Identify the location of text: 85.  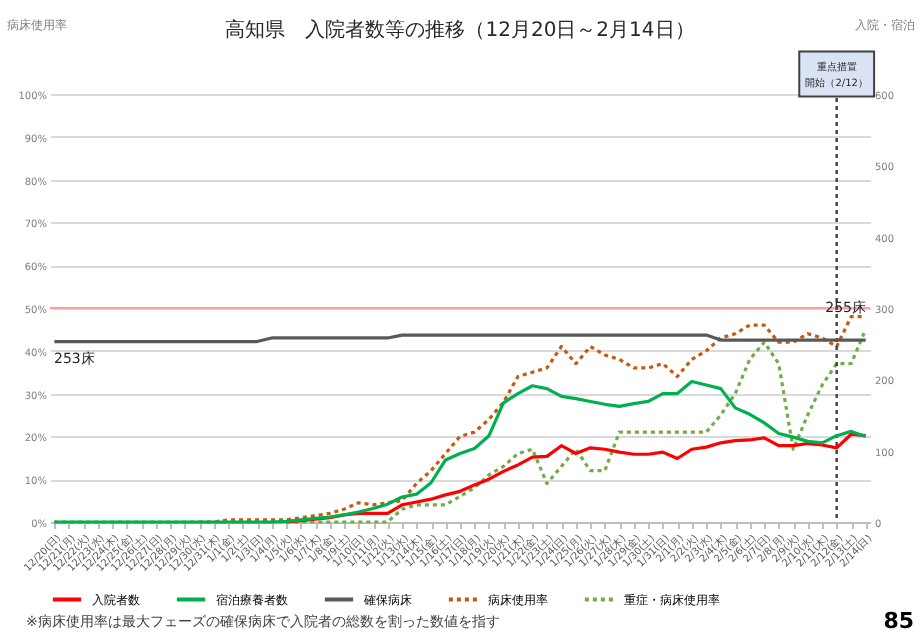
(898, 621).